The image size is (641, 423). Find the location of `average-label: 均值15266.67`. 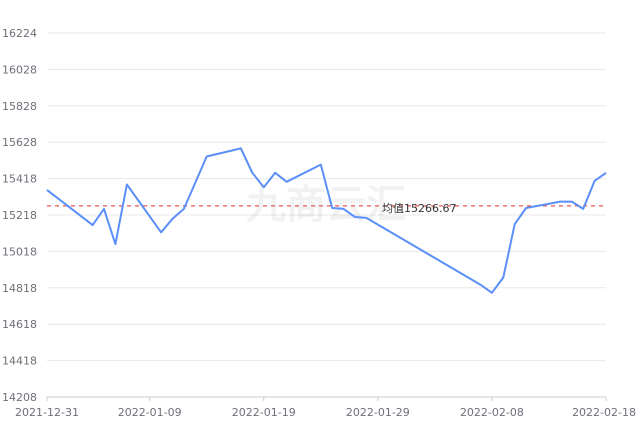

average-label: 均值15266.67 is located at coordinates (419, 208).